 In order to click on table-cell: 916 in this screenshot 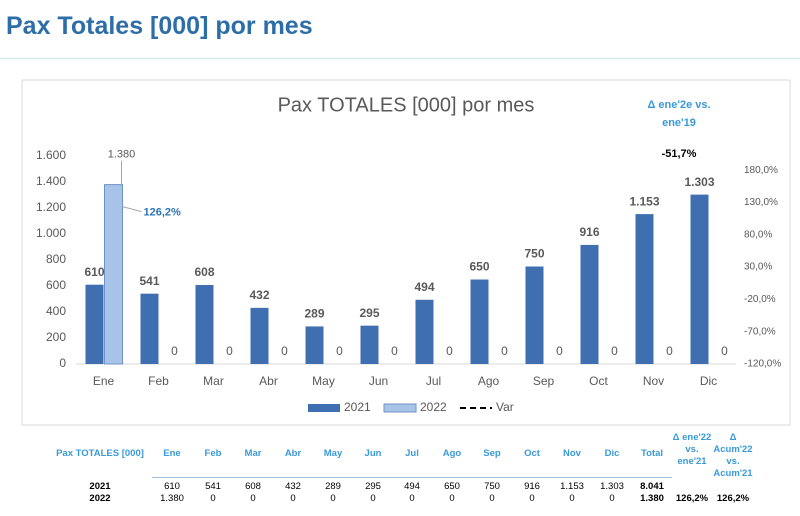, I will do `click(532, 486)`.